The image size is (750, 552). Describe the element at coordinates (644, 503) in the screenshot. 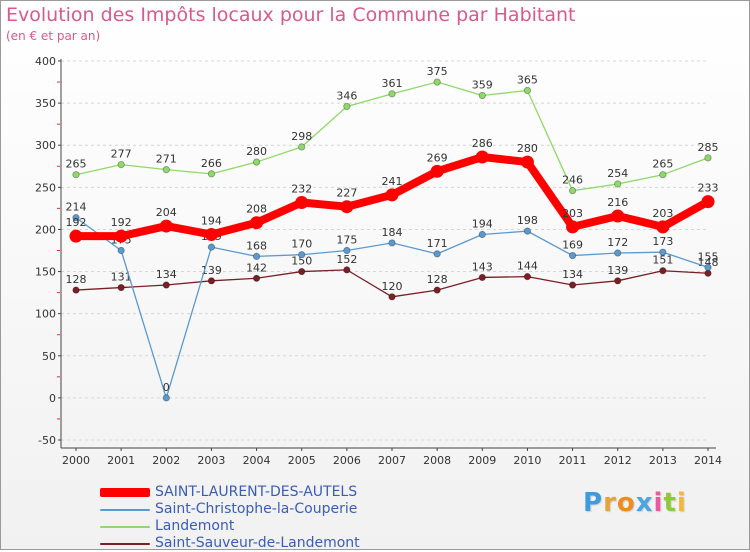

I see `brand-letter: x` at that location.